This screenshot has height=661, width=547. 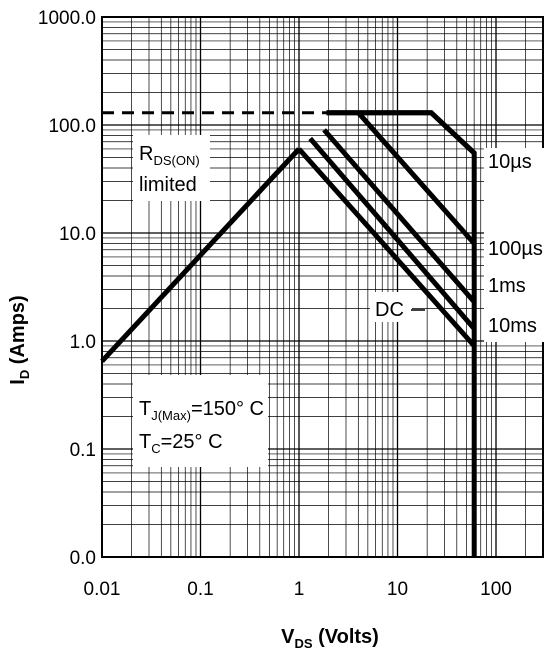 I want to click on series-line-100us, so click(x=416, y=178).